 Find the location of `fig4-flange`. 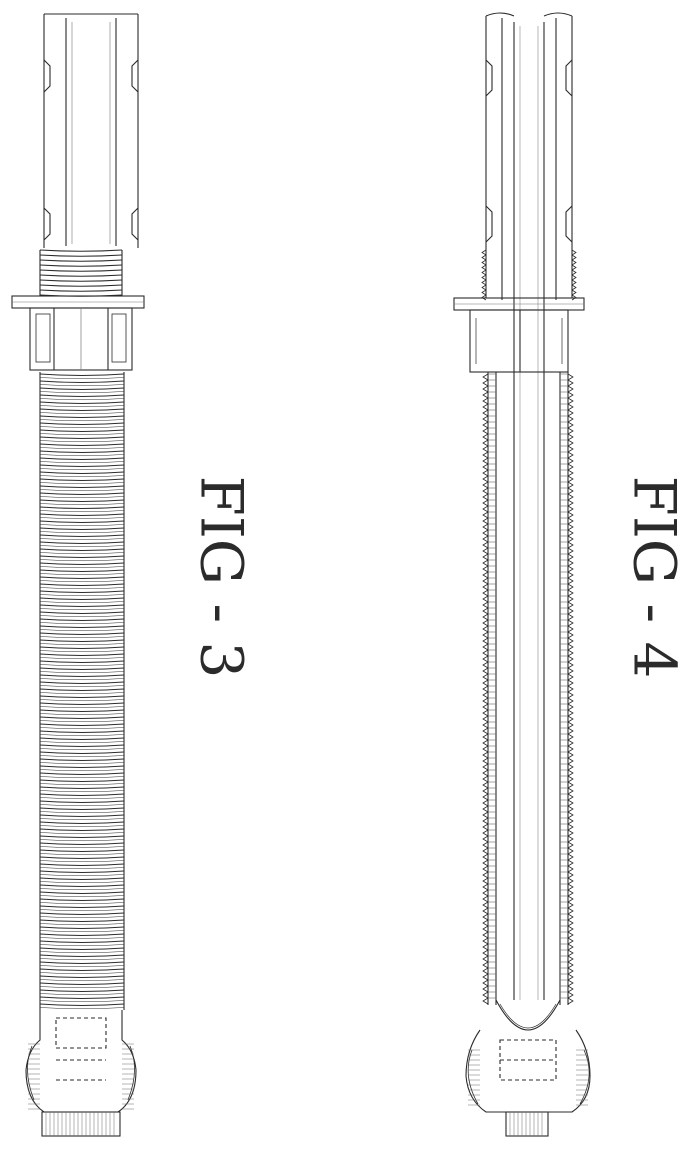

fig4-flange is located at coordinates (519, 304).